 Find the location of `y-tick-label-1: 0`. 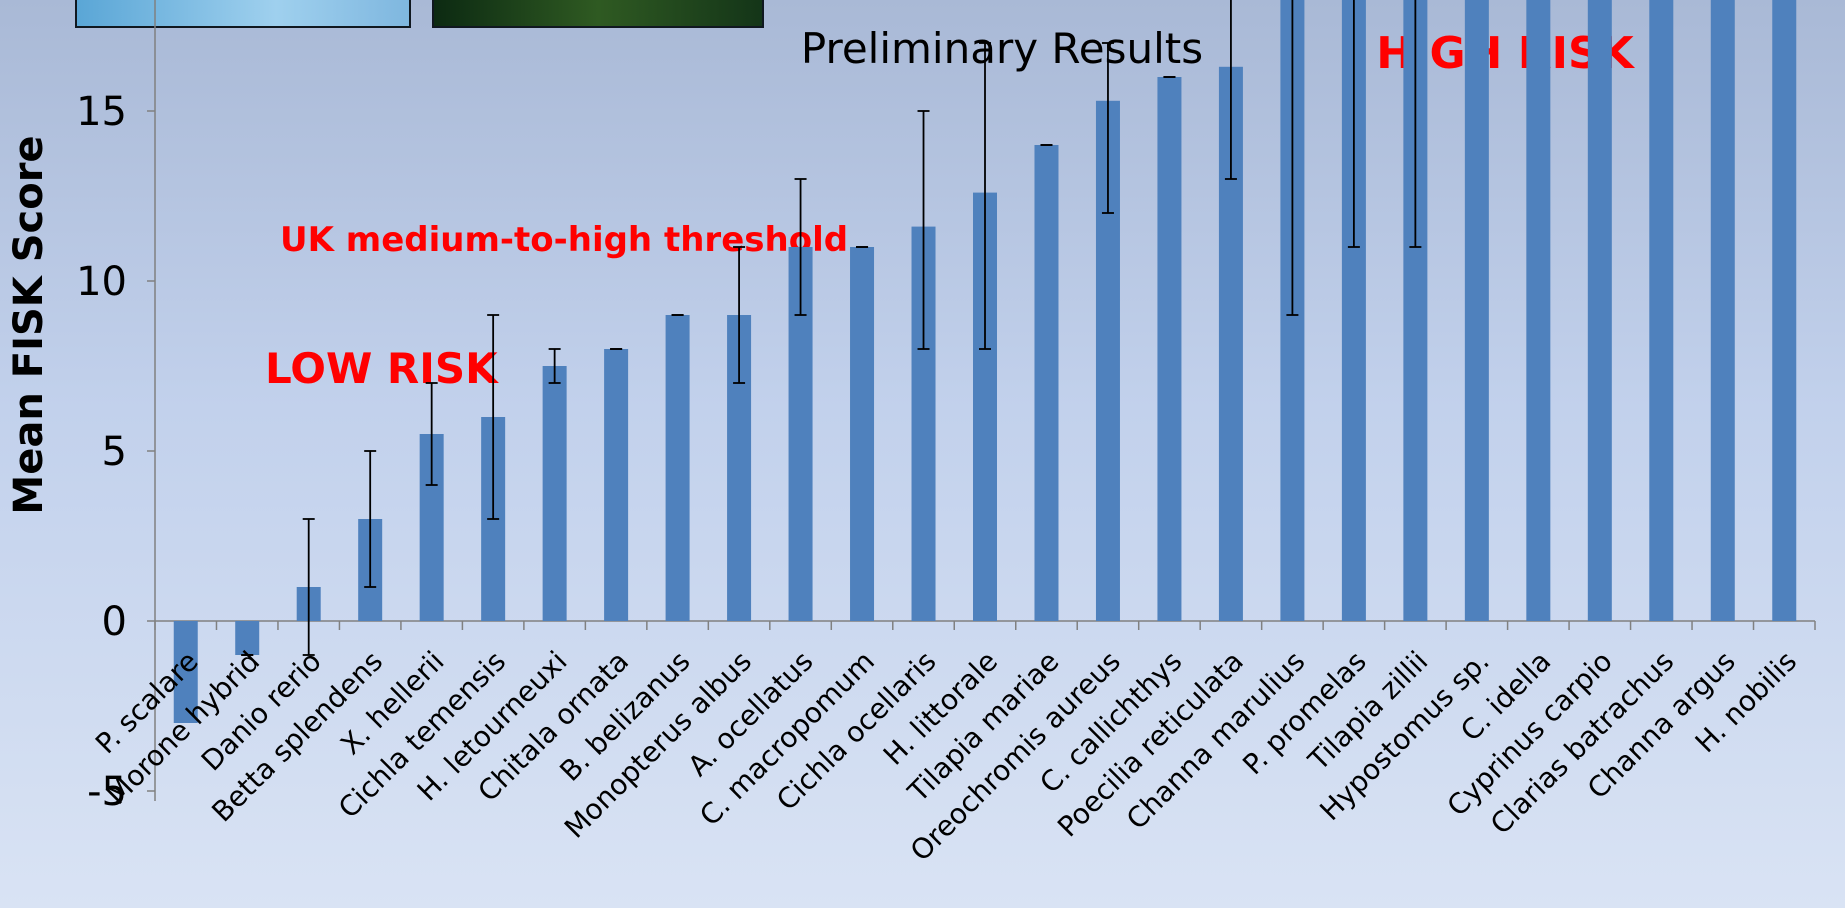

y-tick-label-1: 0 is located at coordinates (114, 622).